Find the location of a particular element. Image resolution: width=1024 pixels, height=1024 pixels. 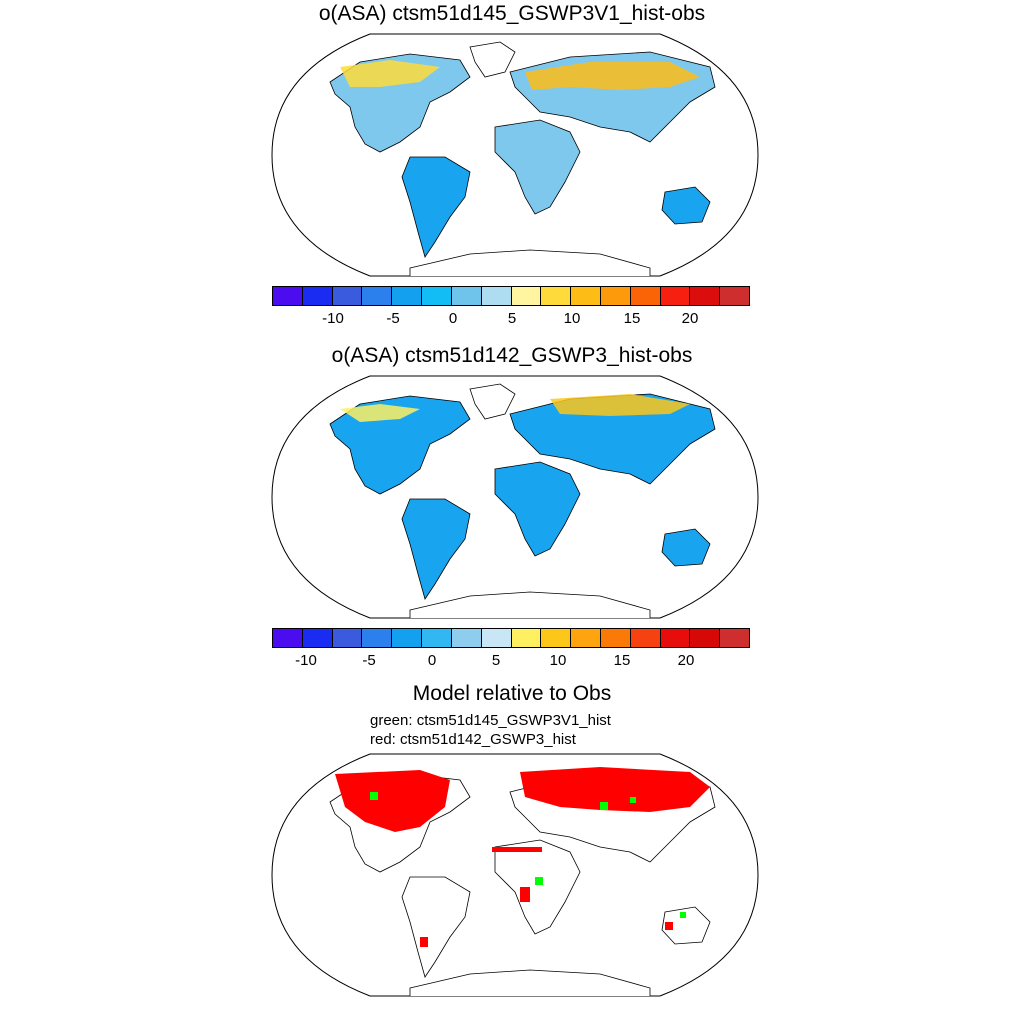

panel1-colorbar is located at coordinates (511, 296).